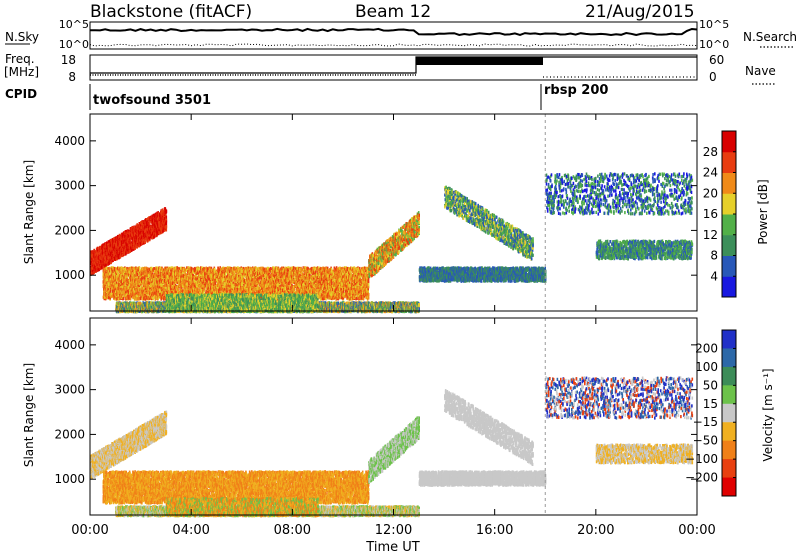 The image size is (800, 554). Describe the element at coordinates (640, 12) in the screenshot. I see `date-label: 21/Aug/2015` at that location.